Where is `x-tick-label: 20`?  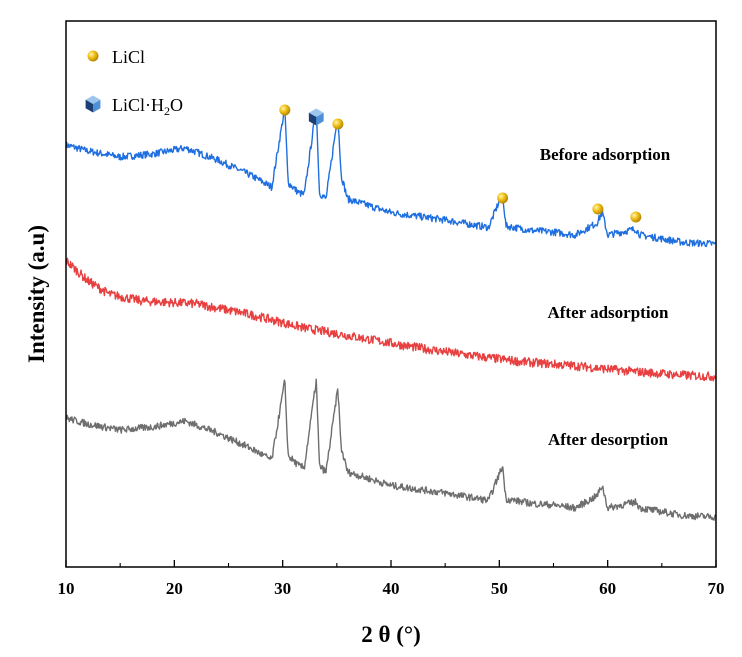
x-tick-label: 20 is located at coordinates (174, 588).